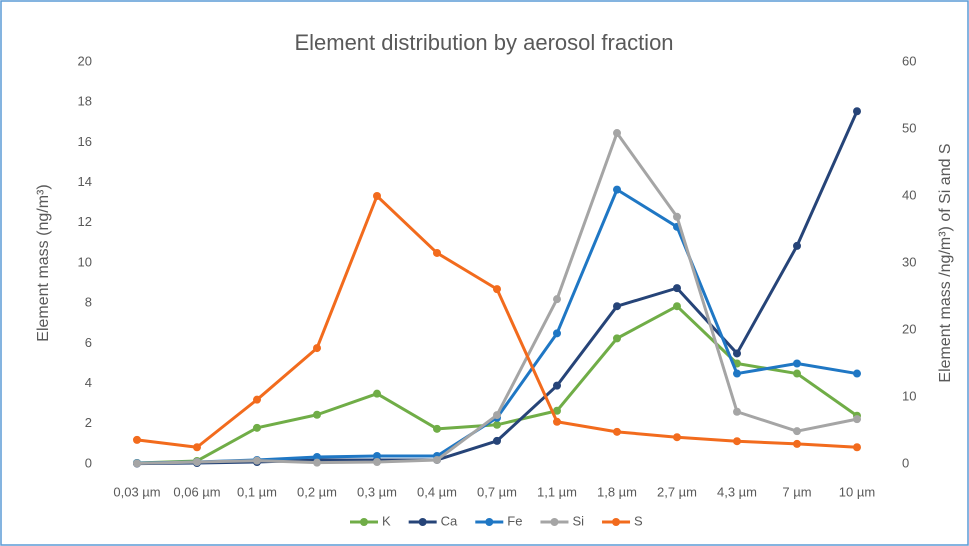 The image size is (969, 546). I want to click on x-tick-label: 0,2 µm, so click(317, 491).